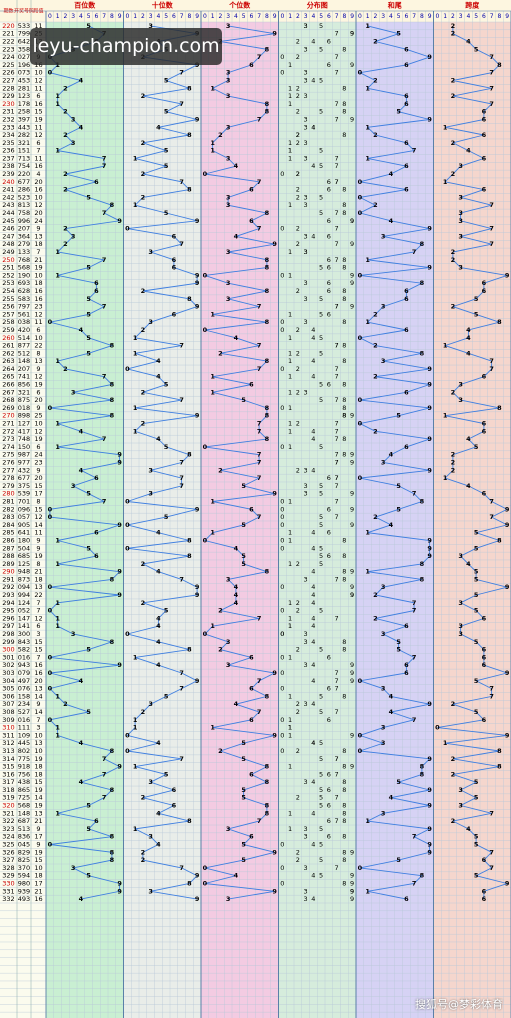  I want to click on period: 268, so click(8, 400).